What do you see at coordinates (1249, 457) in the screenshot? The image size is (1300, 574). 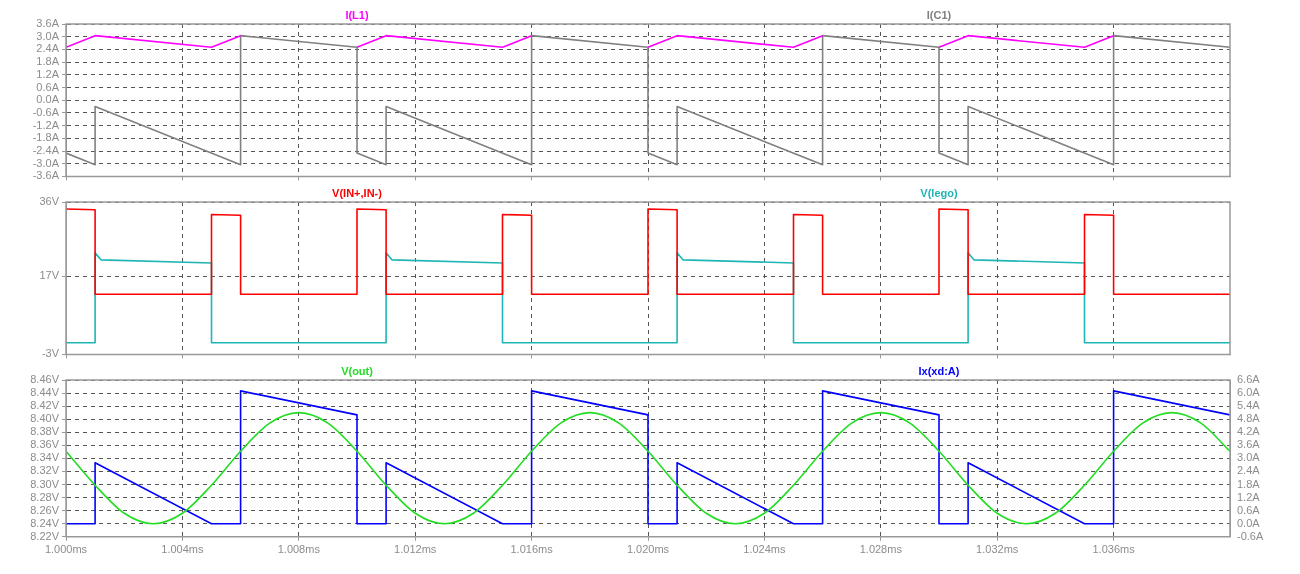 I see `y2-tick-label: 3.0A` at bounding box center [1249, 457].